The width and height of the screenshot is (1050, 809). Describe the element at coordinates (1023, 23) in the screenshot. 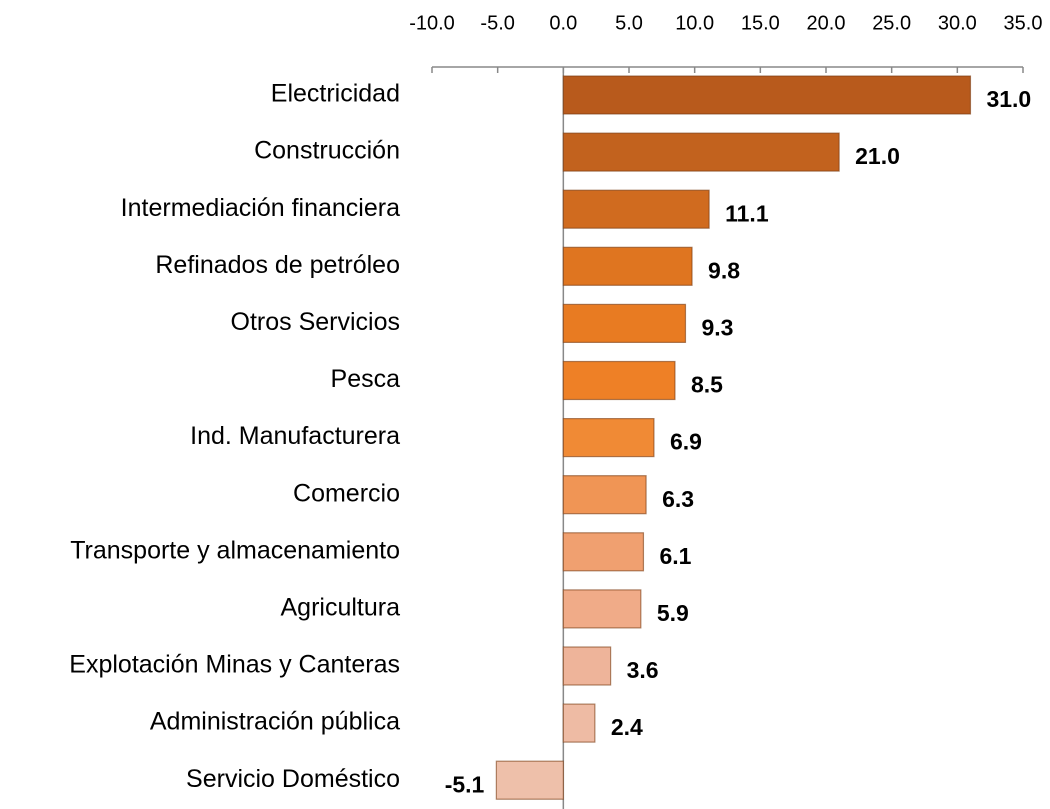

I see `x-tick-label: 35.0` at that location.